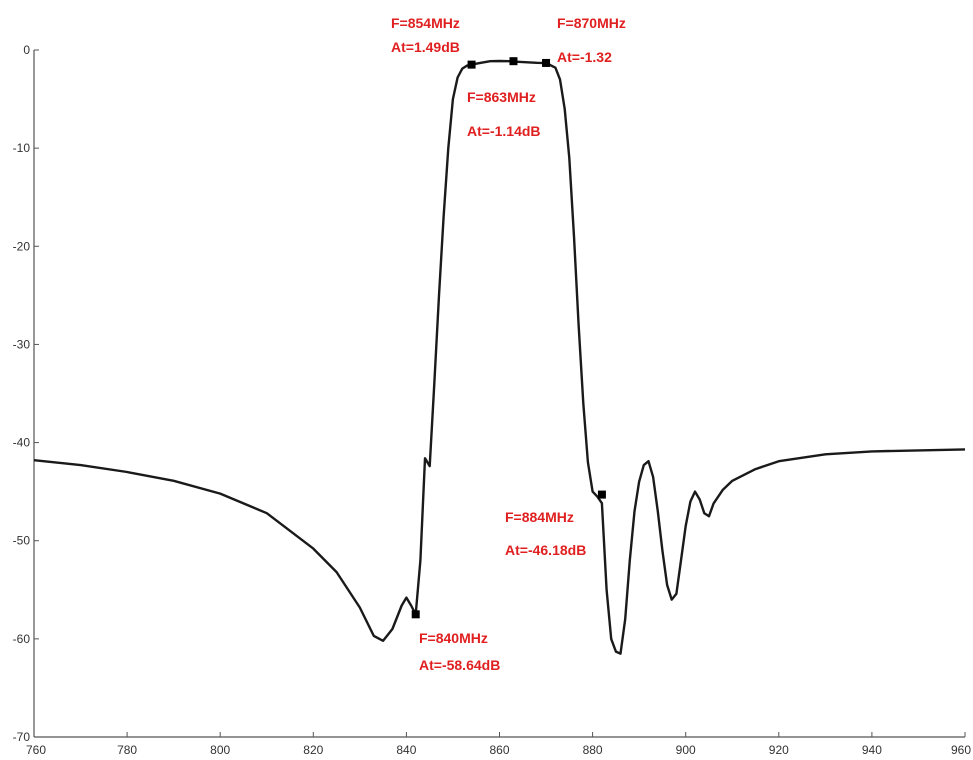  Describe the element at coordinates (545, 533) in the screenshot. I see `annotation-884: F=884MHz At=-46.18dB` at that location.